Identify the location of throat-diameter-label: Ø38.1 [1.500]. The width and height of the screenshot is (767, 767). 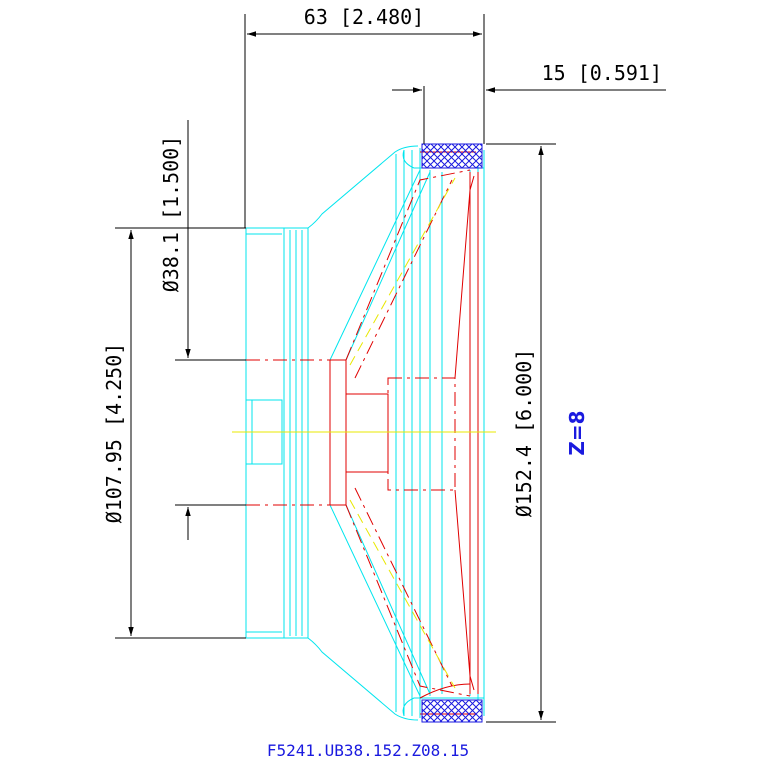
(171, 214).